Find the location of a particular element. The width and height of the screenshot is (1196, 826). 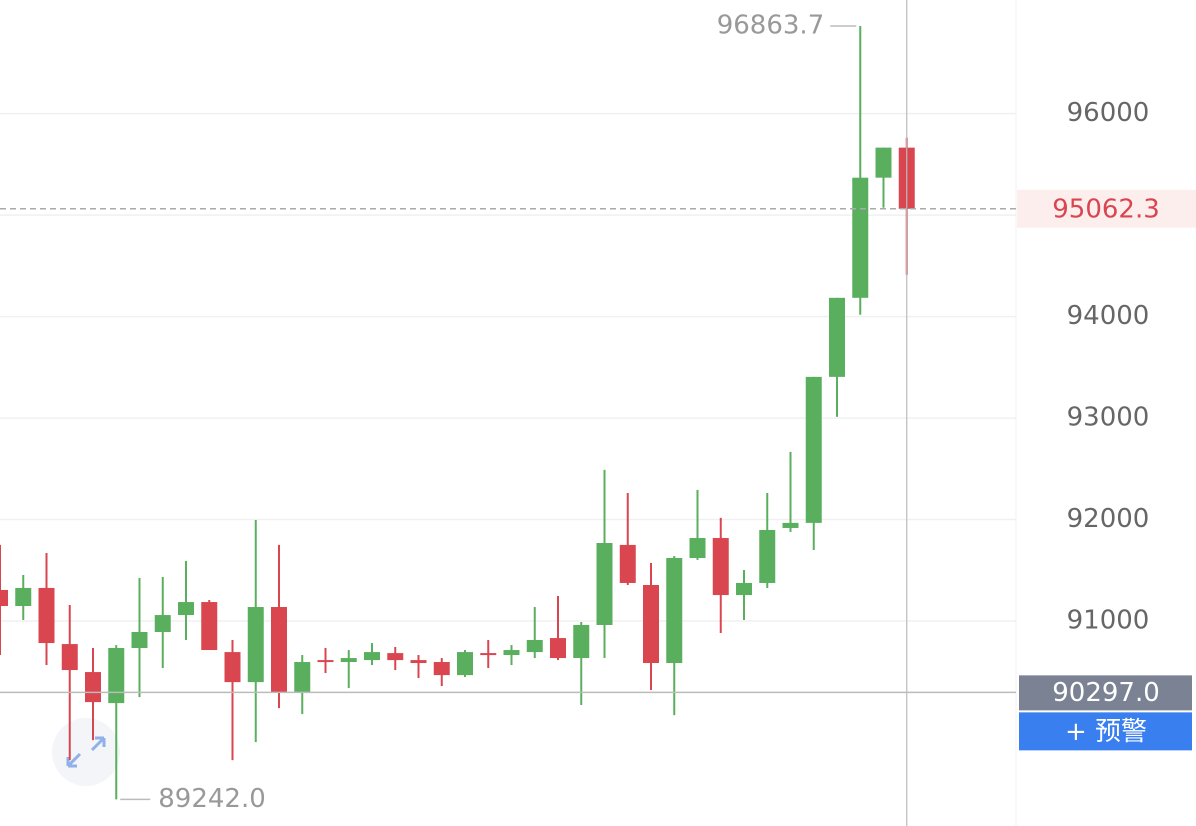

y-tick-label: 96000 is located at coordinates (1108, 113).